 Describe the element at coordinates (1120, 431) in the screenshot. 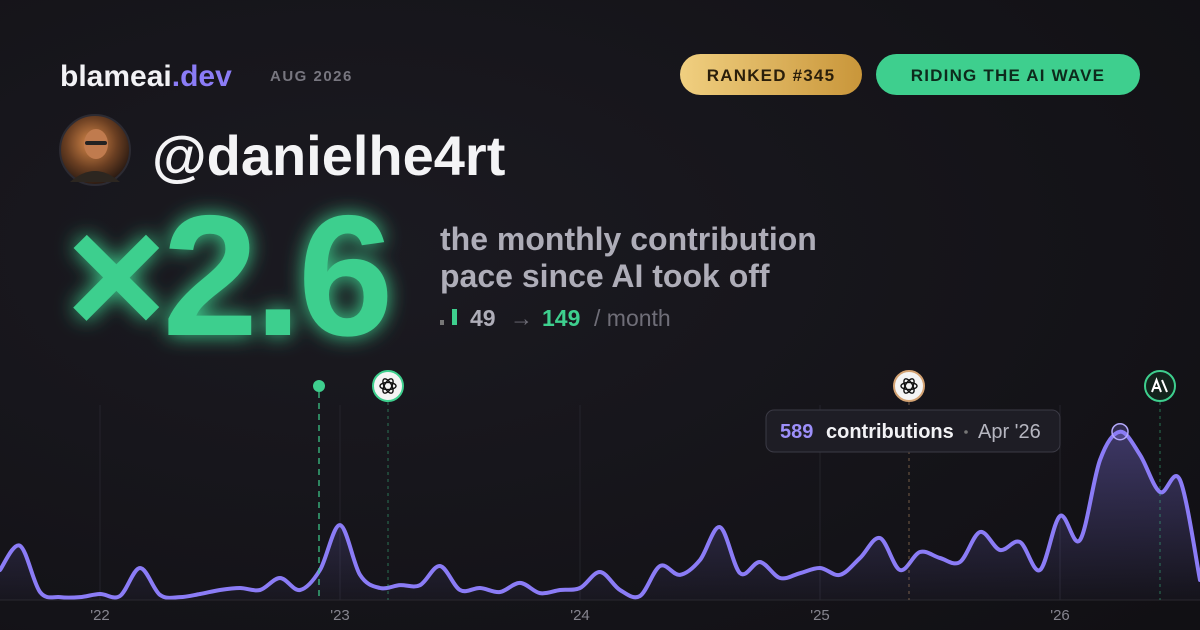

I see `highlight-point` at that location.